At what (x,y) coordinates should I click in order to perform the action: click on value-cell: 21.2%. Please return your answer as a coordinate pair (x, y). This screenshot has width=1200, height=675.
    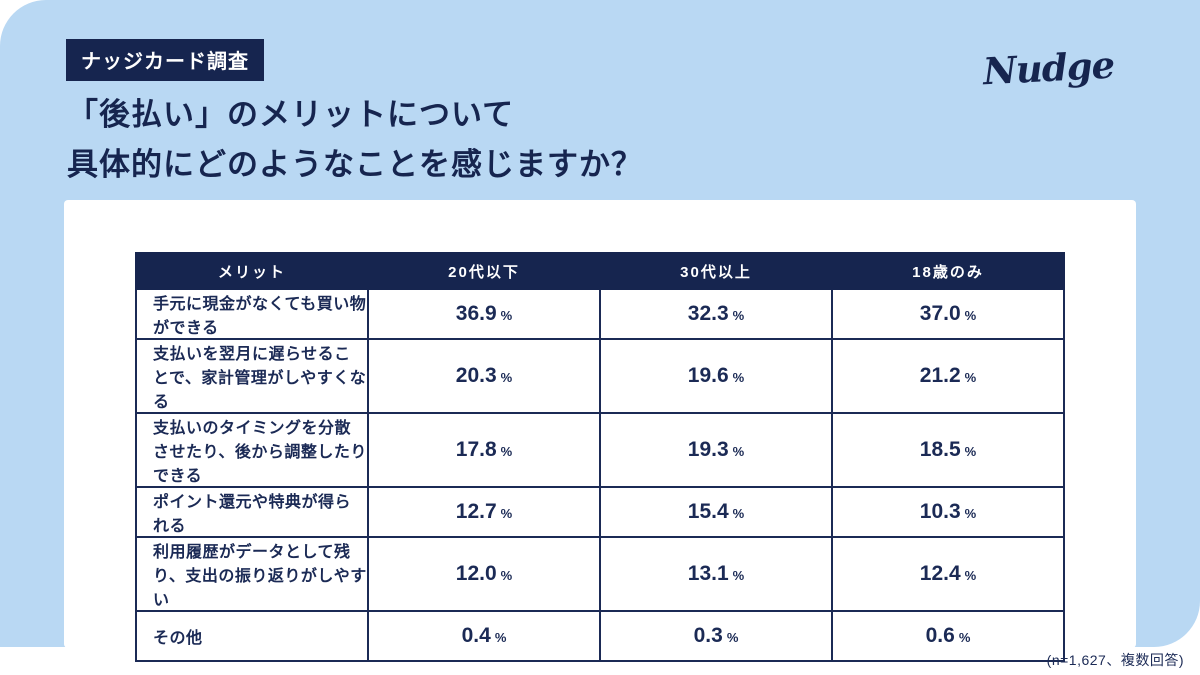
    Looking at the image, I should click on (948, 376).